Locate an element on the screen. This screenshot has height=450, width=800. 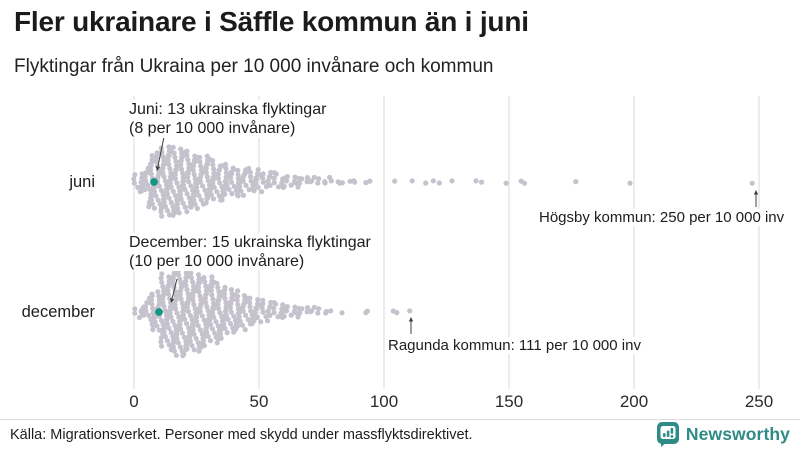
footer-divider is located at coordinates (400, 419).